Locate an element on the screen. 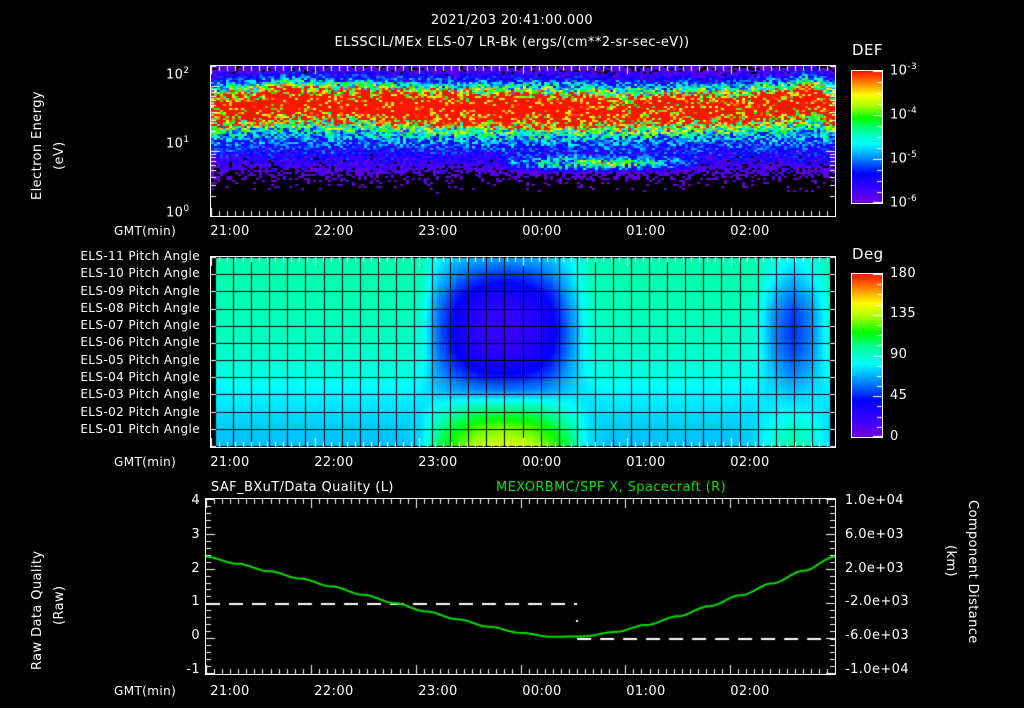 The width and height of the screenshot is (1024, 708). panel3-xlabel: GMT(min) is located at coordinates (145, 691).